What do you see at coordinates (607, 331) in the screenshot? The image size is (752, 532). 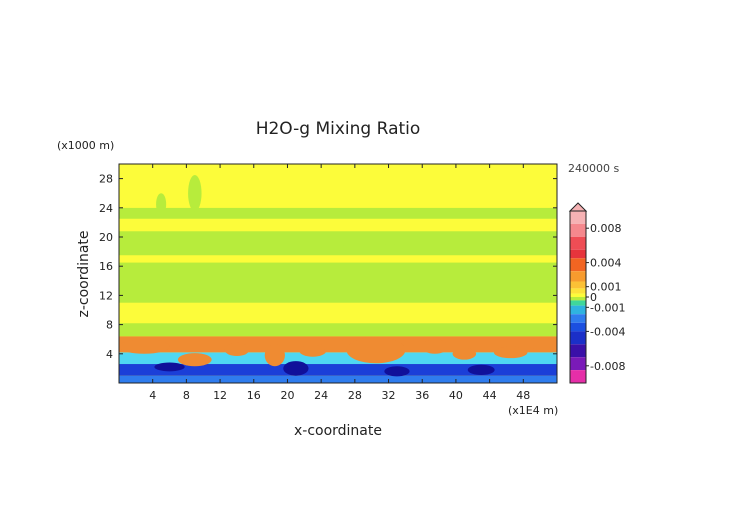 I see `colorbar-label: -0.004` at bounding box center [607, 331].